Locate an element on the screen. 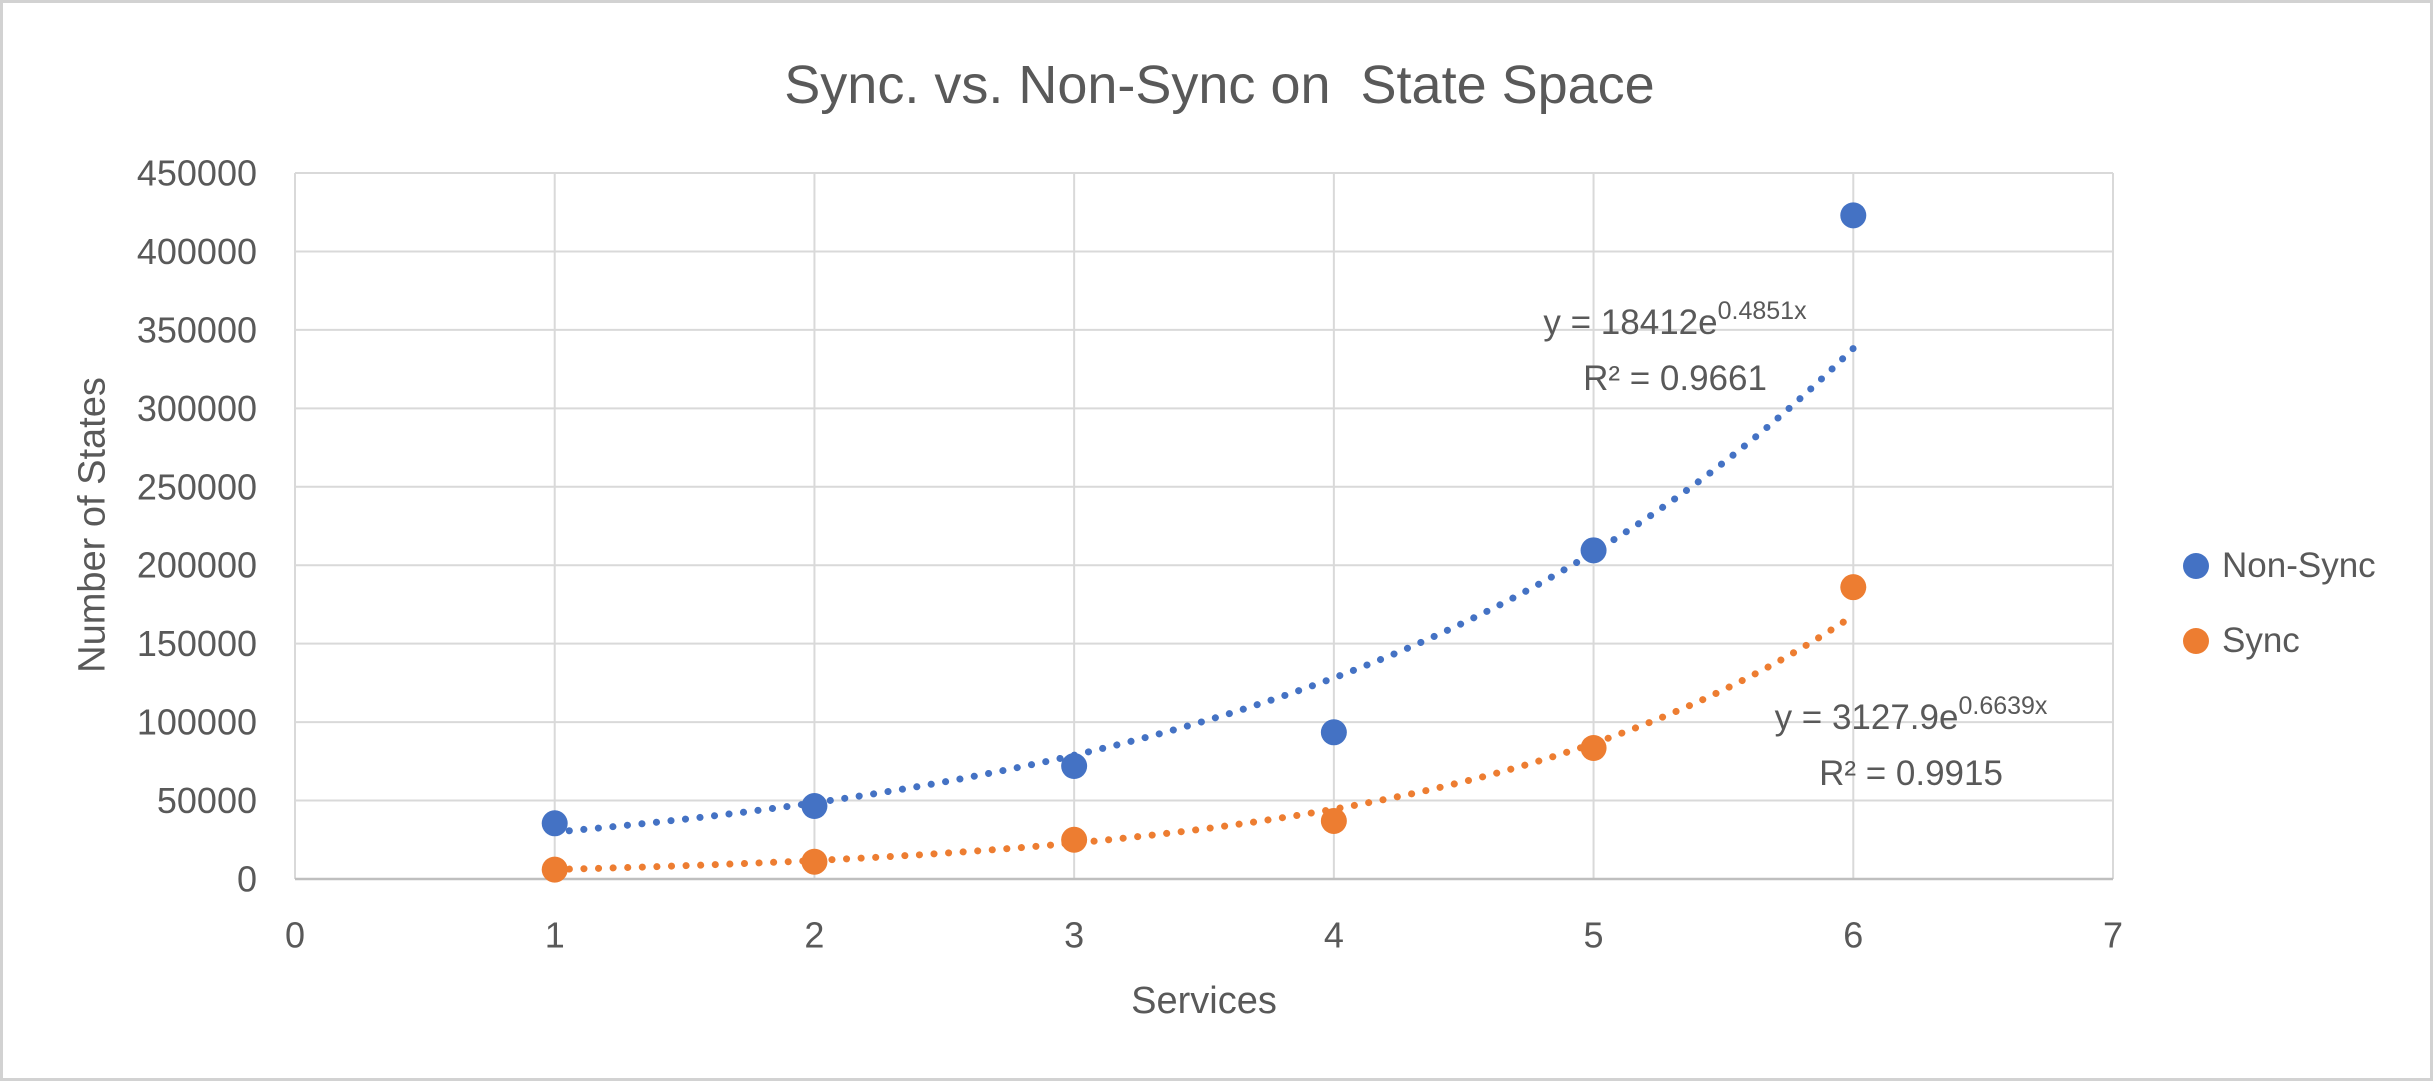 This screenshot has height=1081, width=2433. y-tick-label: 450000 is located at coordinates (197, 173).